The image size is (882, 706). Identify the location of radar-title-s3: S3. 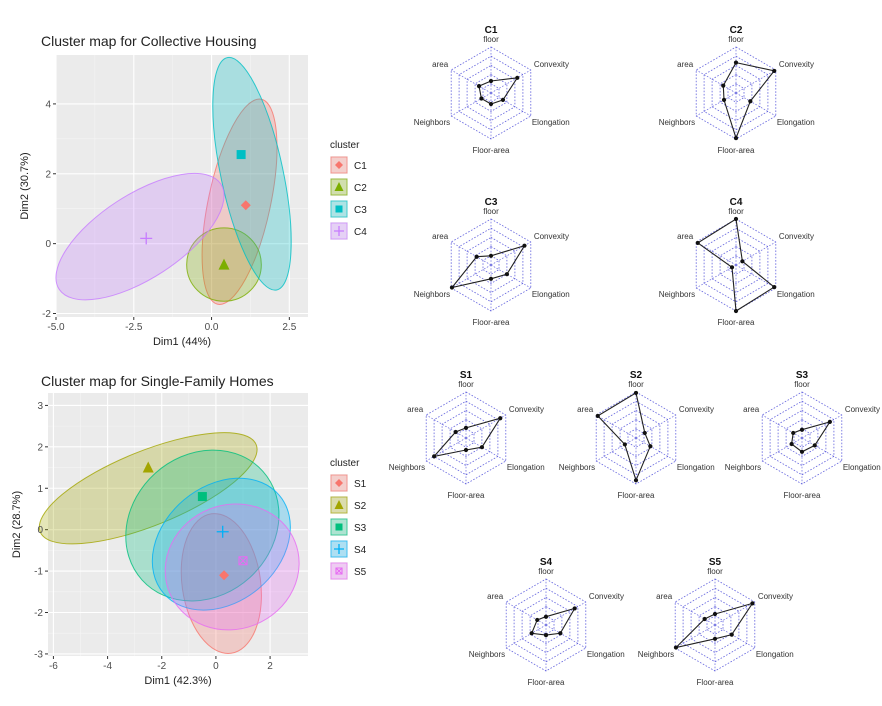
(802, 375).